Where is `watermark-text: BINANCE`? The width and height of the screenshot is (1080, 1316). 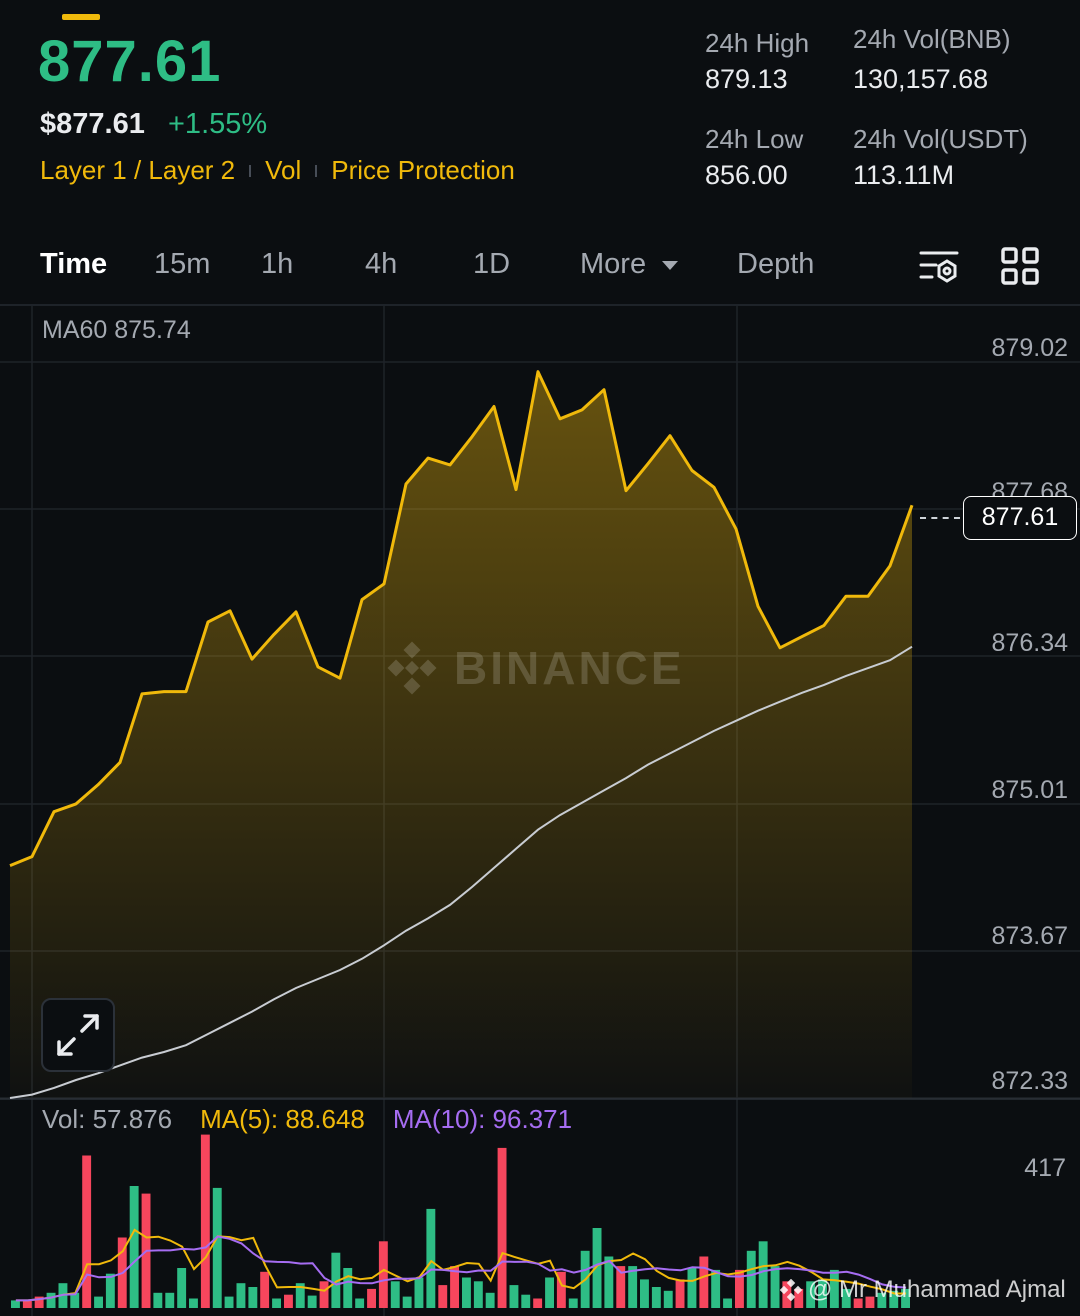
watermark-text: BINANCE is located at coordinates (569, 668).